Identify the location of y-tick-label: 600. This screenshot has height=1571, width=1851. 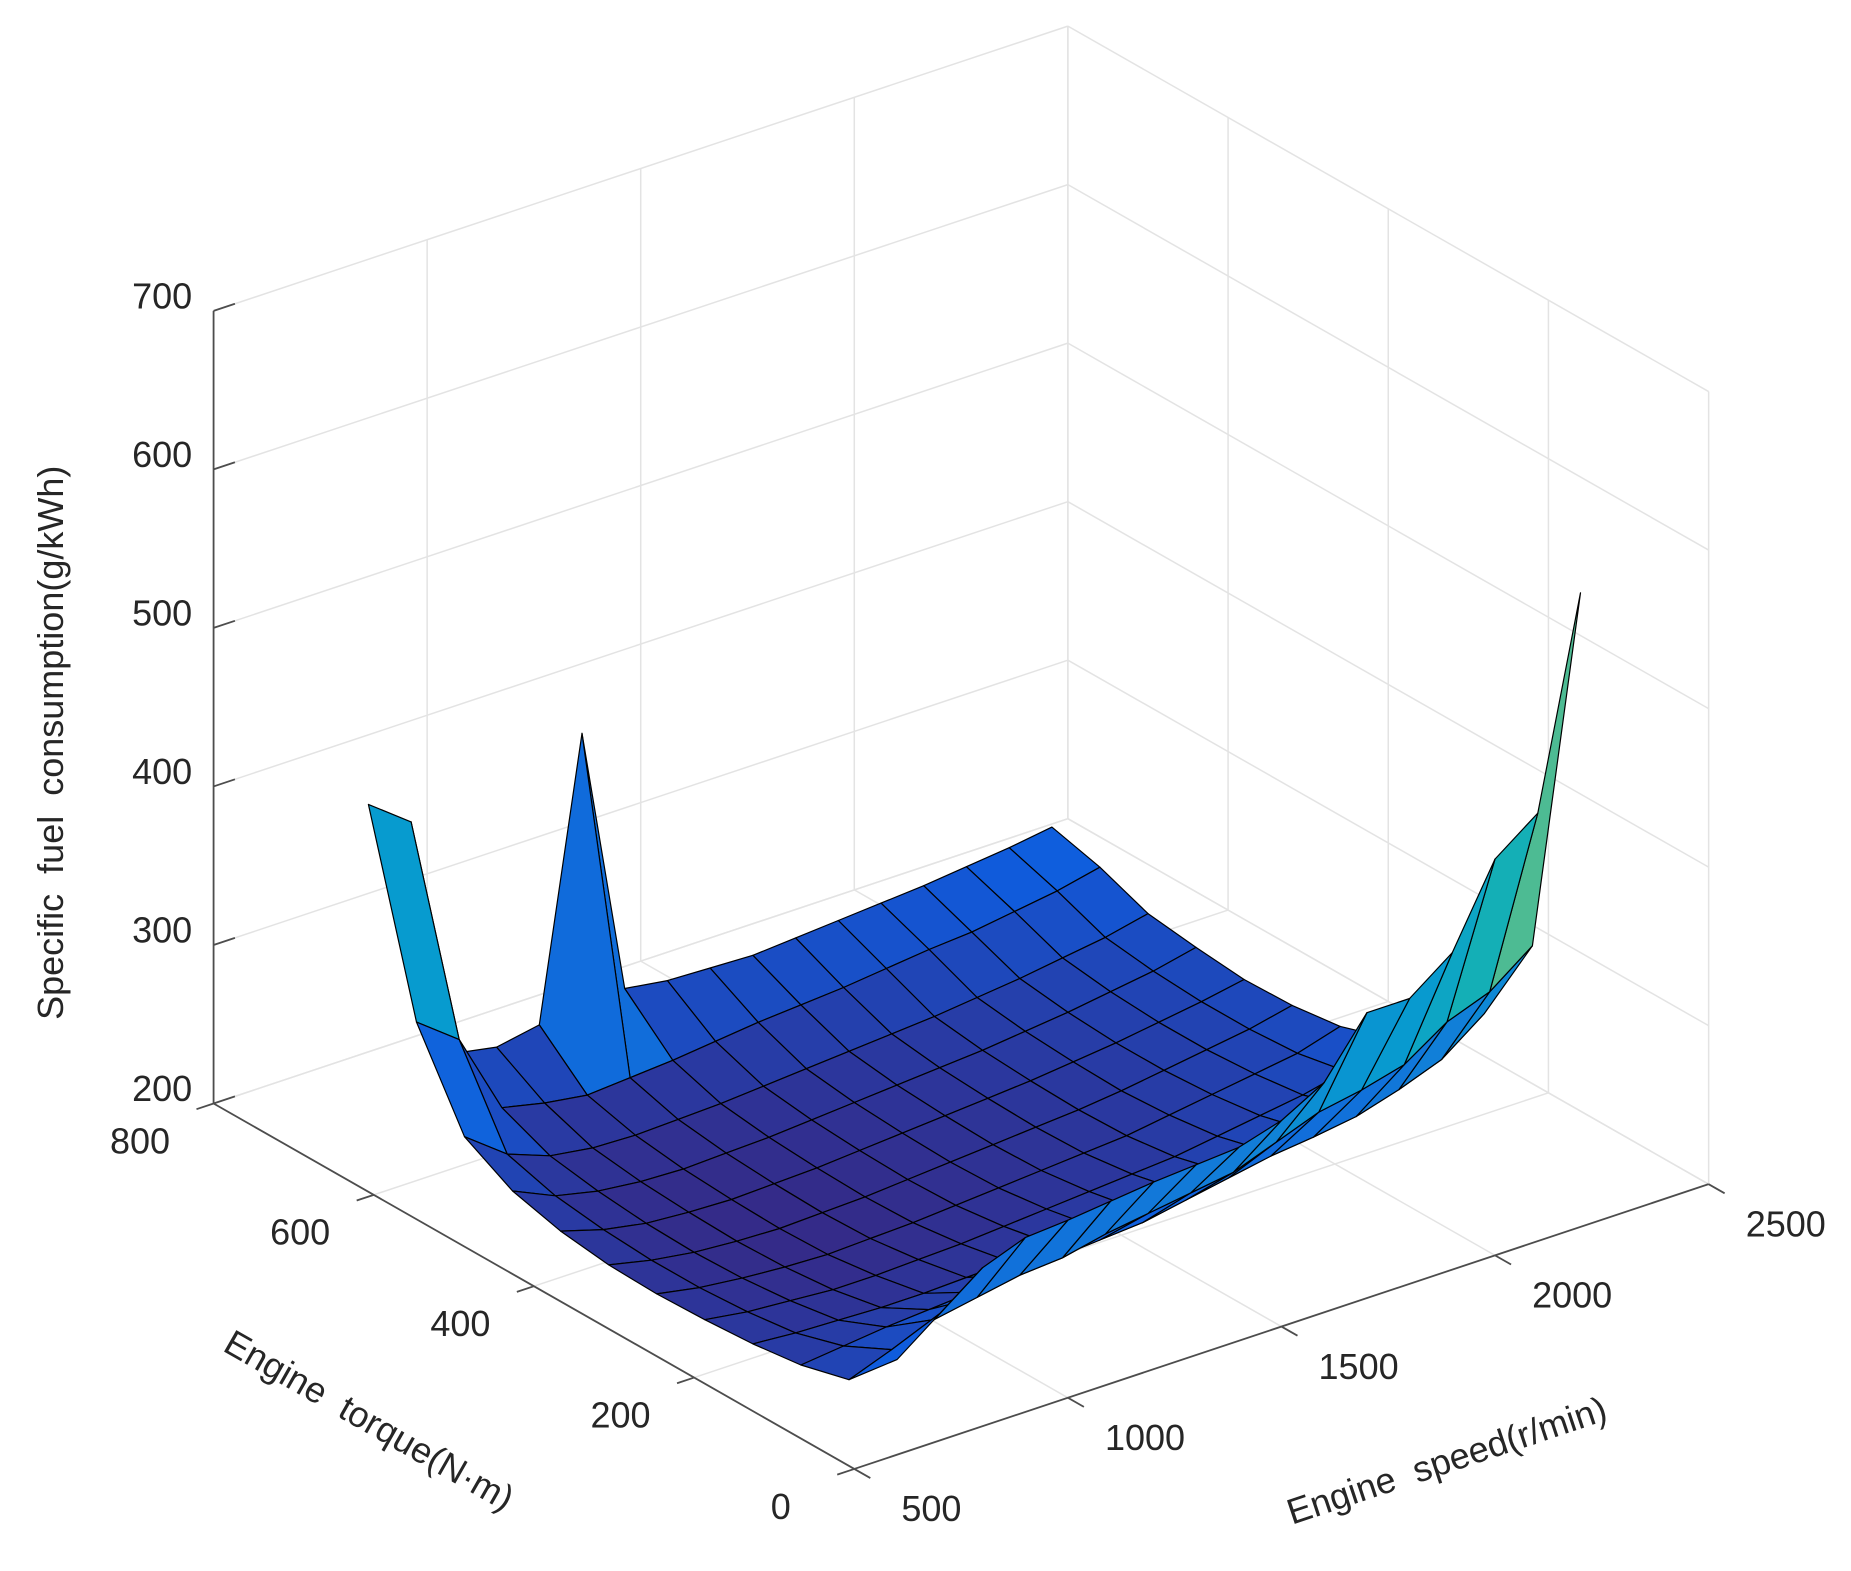
(300, 1232).